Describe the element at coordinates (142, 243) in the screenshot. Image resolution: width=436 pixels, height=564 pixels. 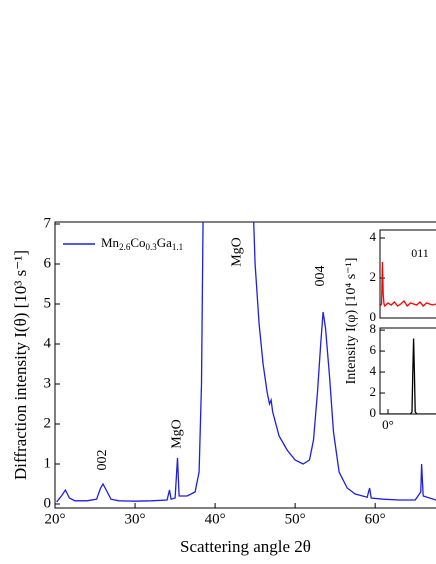
I see `legend-label: Mn2.6Co0.3Ga1.1` at that location.